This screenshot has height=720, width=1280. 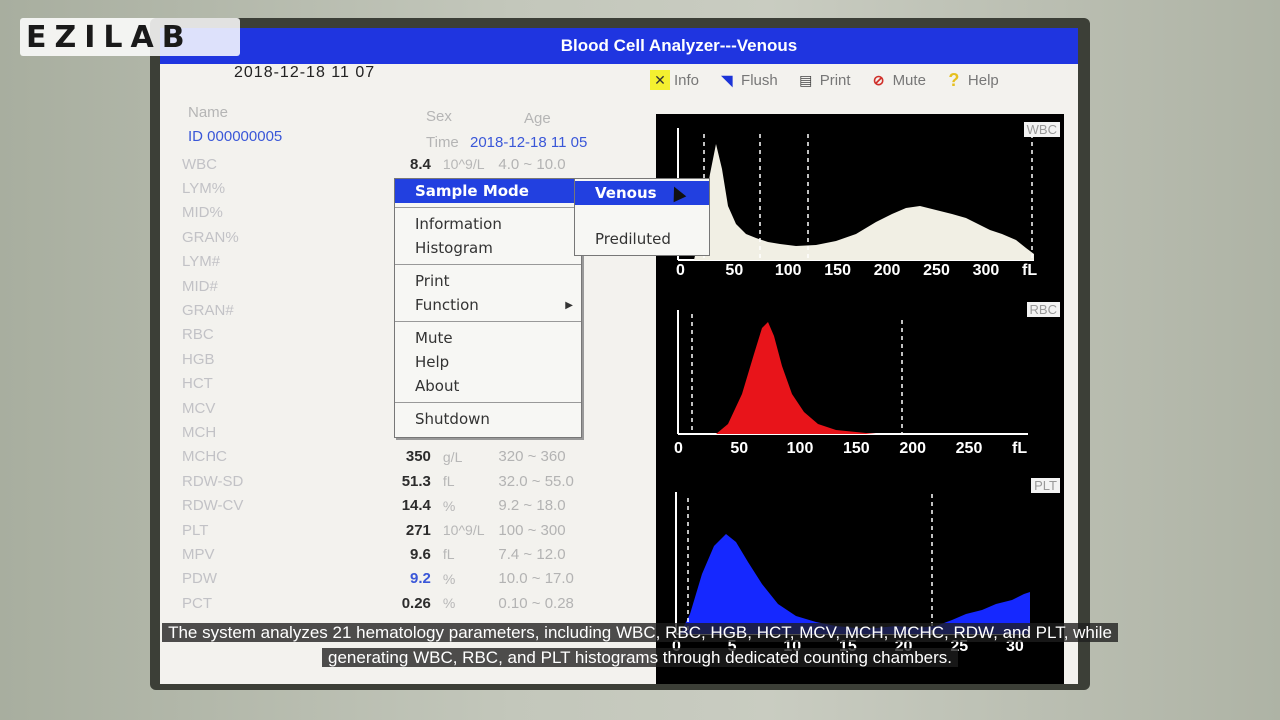 I want to click on flush-icon: ◥, so click(x=727, y=79).